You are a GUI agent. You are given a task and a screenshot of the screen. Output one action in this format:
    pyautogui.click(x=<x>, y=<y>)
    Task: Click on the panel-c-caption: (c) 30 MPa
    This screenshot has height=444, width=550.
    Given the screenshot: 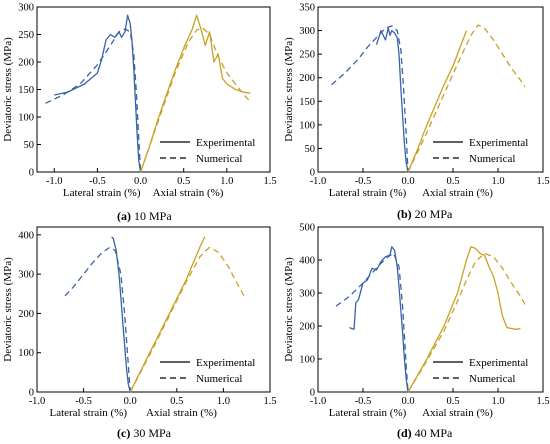 What is the action you would take?
    pyautogui.click(x=144, y=433)
    